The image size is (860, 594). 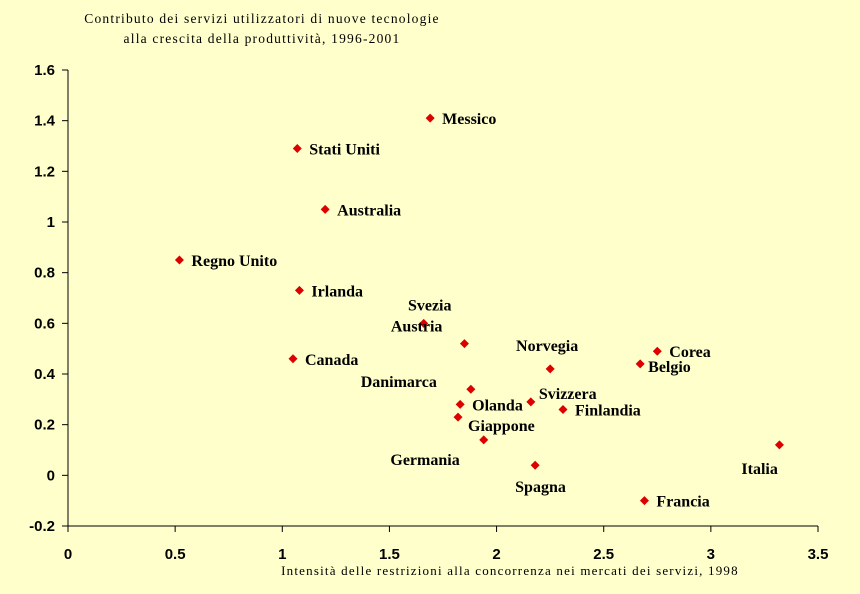 I want to click on y-tick-label: 0.2, so click(x=44, y=425).